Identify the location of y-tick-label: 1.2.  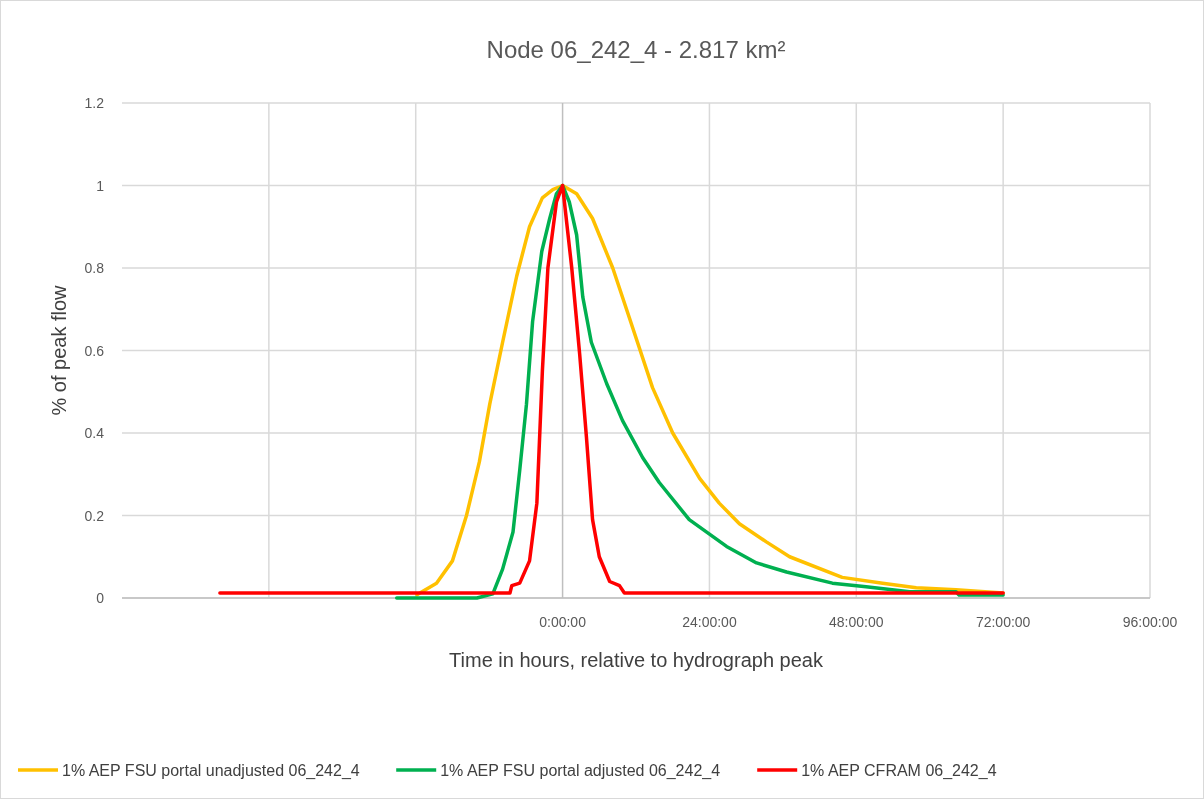
(94, 103).